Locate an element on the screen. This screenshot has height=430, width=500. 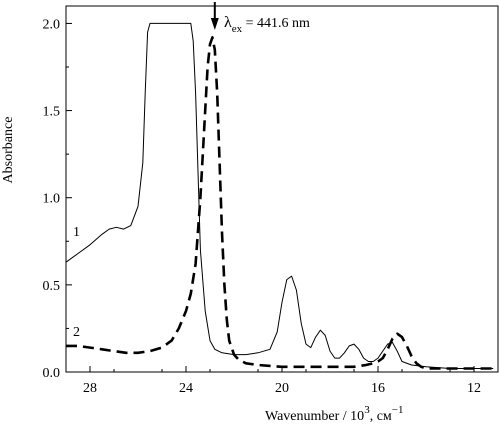
y-axis-label: Absorbance is located at coordinates (8, 150).